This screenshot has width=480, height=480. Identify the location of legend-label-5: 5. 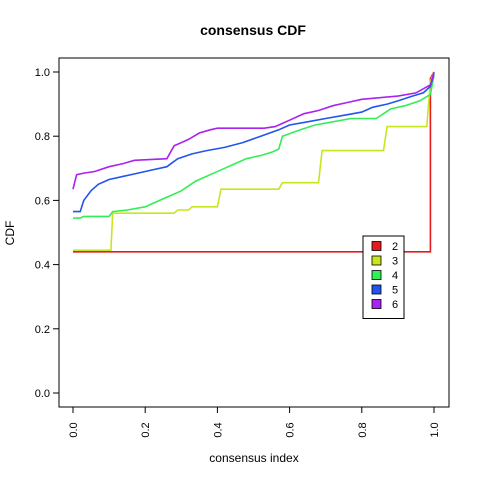
(395, 291).